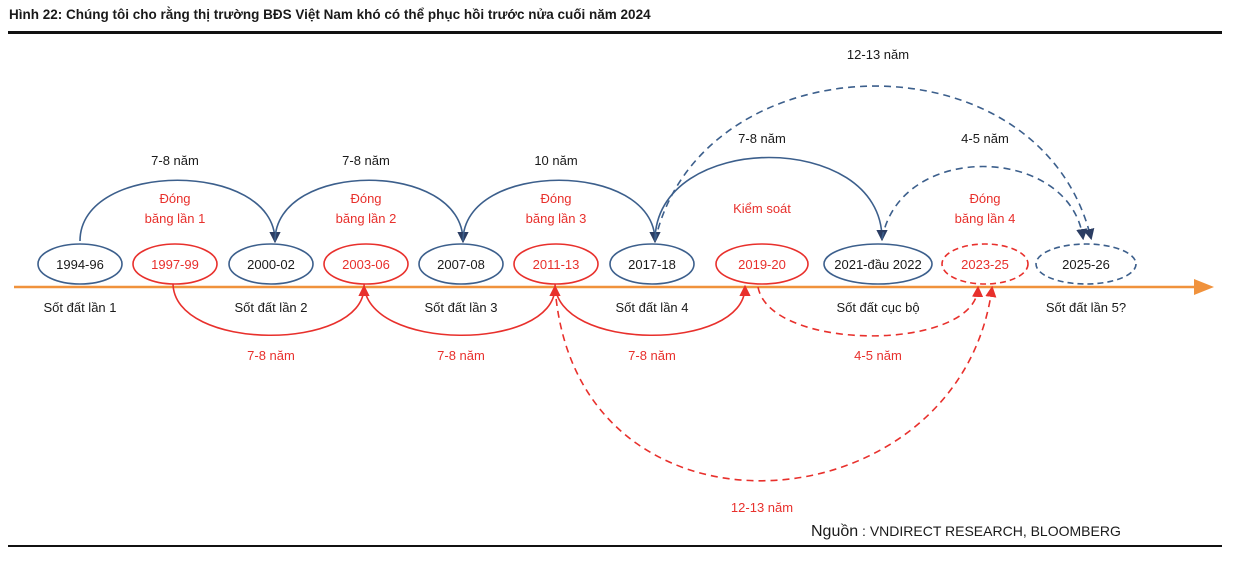 Image resolution: width=1241 pixels, height=571 pixels. Describe the element at coordinates (985, 138) in the screenshot. I see `blue-cycle-duration: 4-5 năm` at that location.